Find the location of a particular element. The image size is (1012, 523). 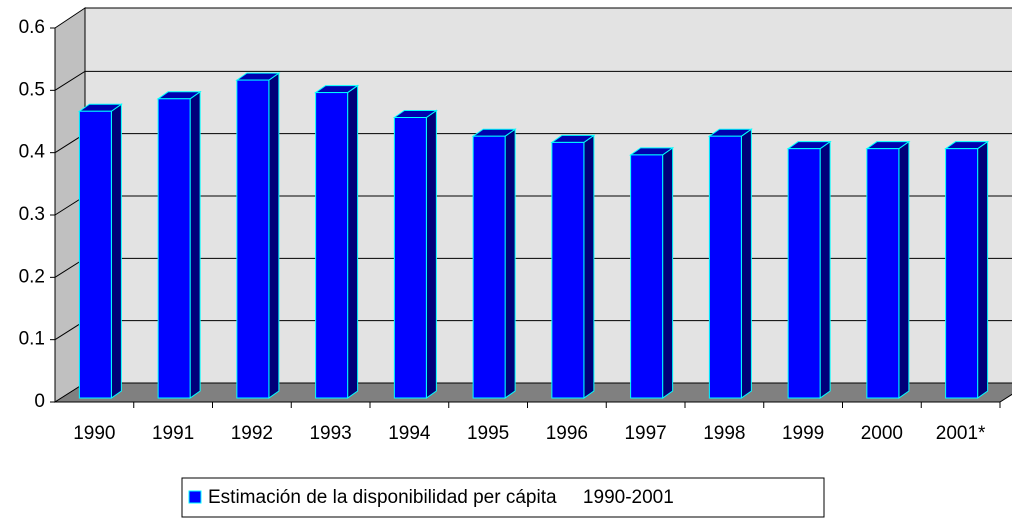

x-tick-label: 2000 is located at coordinates (882, 433).